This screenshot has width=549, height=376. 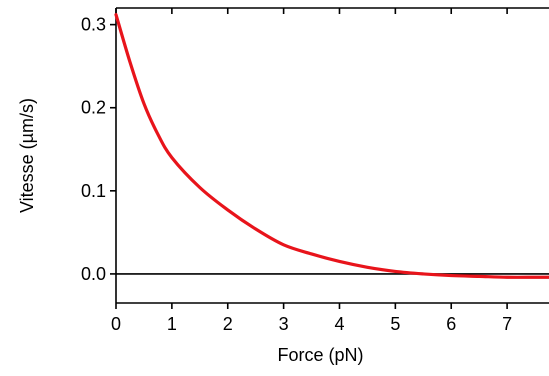 I want to click on x-tick-label: 5, so click(x=395, y=324).